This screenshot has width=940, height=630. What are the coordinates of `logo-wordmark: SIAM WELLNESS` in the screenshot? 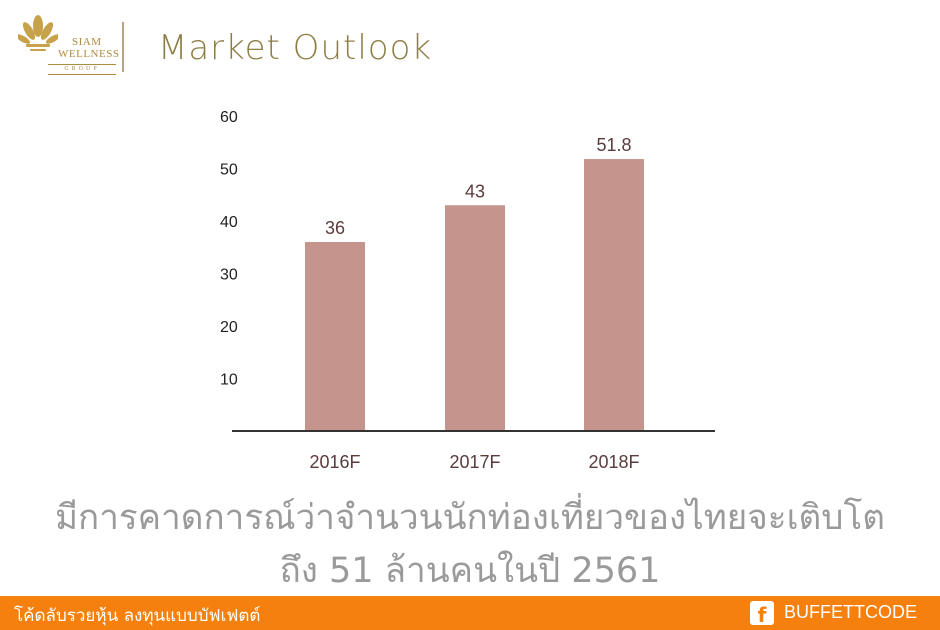 It's located at (89, 48).